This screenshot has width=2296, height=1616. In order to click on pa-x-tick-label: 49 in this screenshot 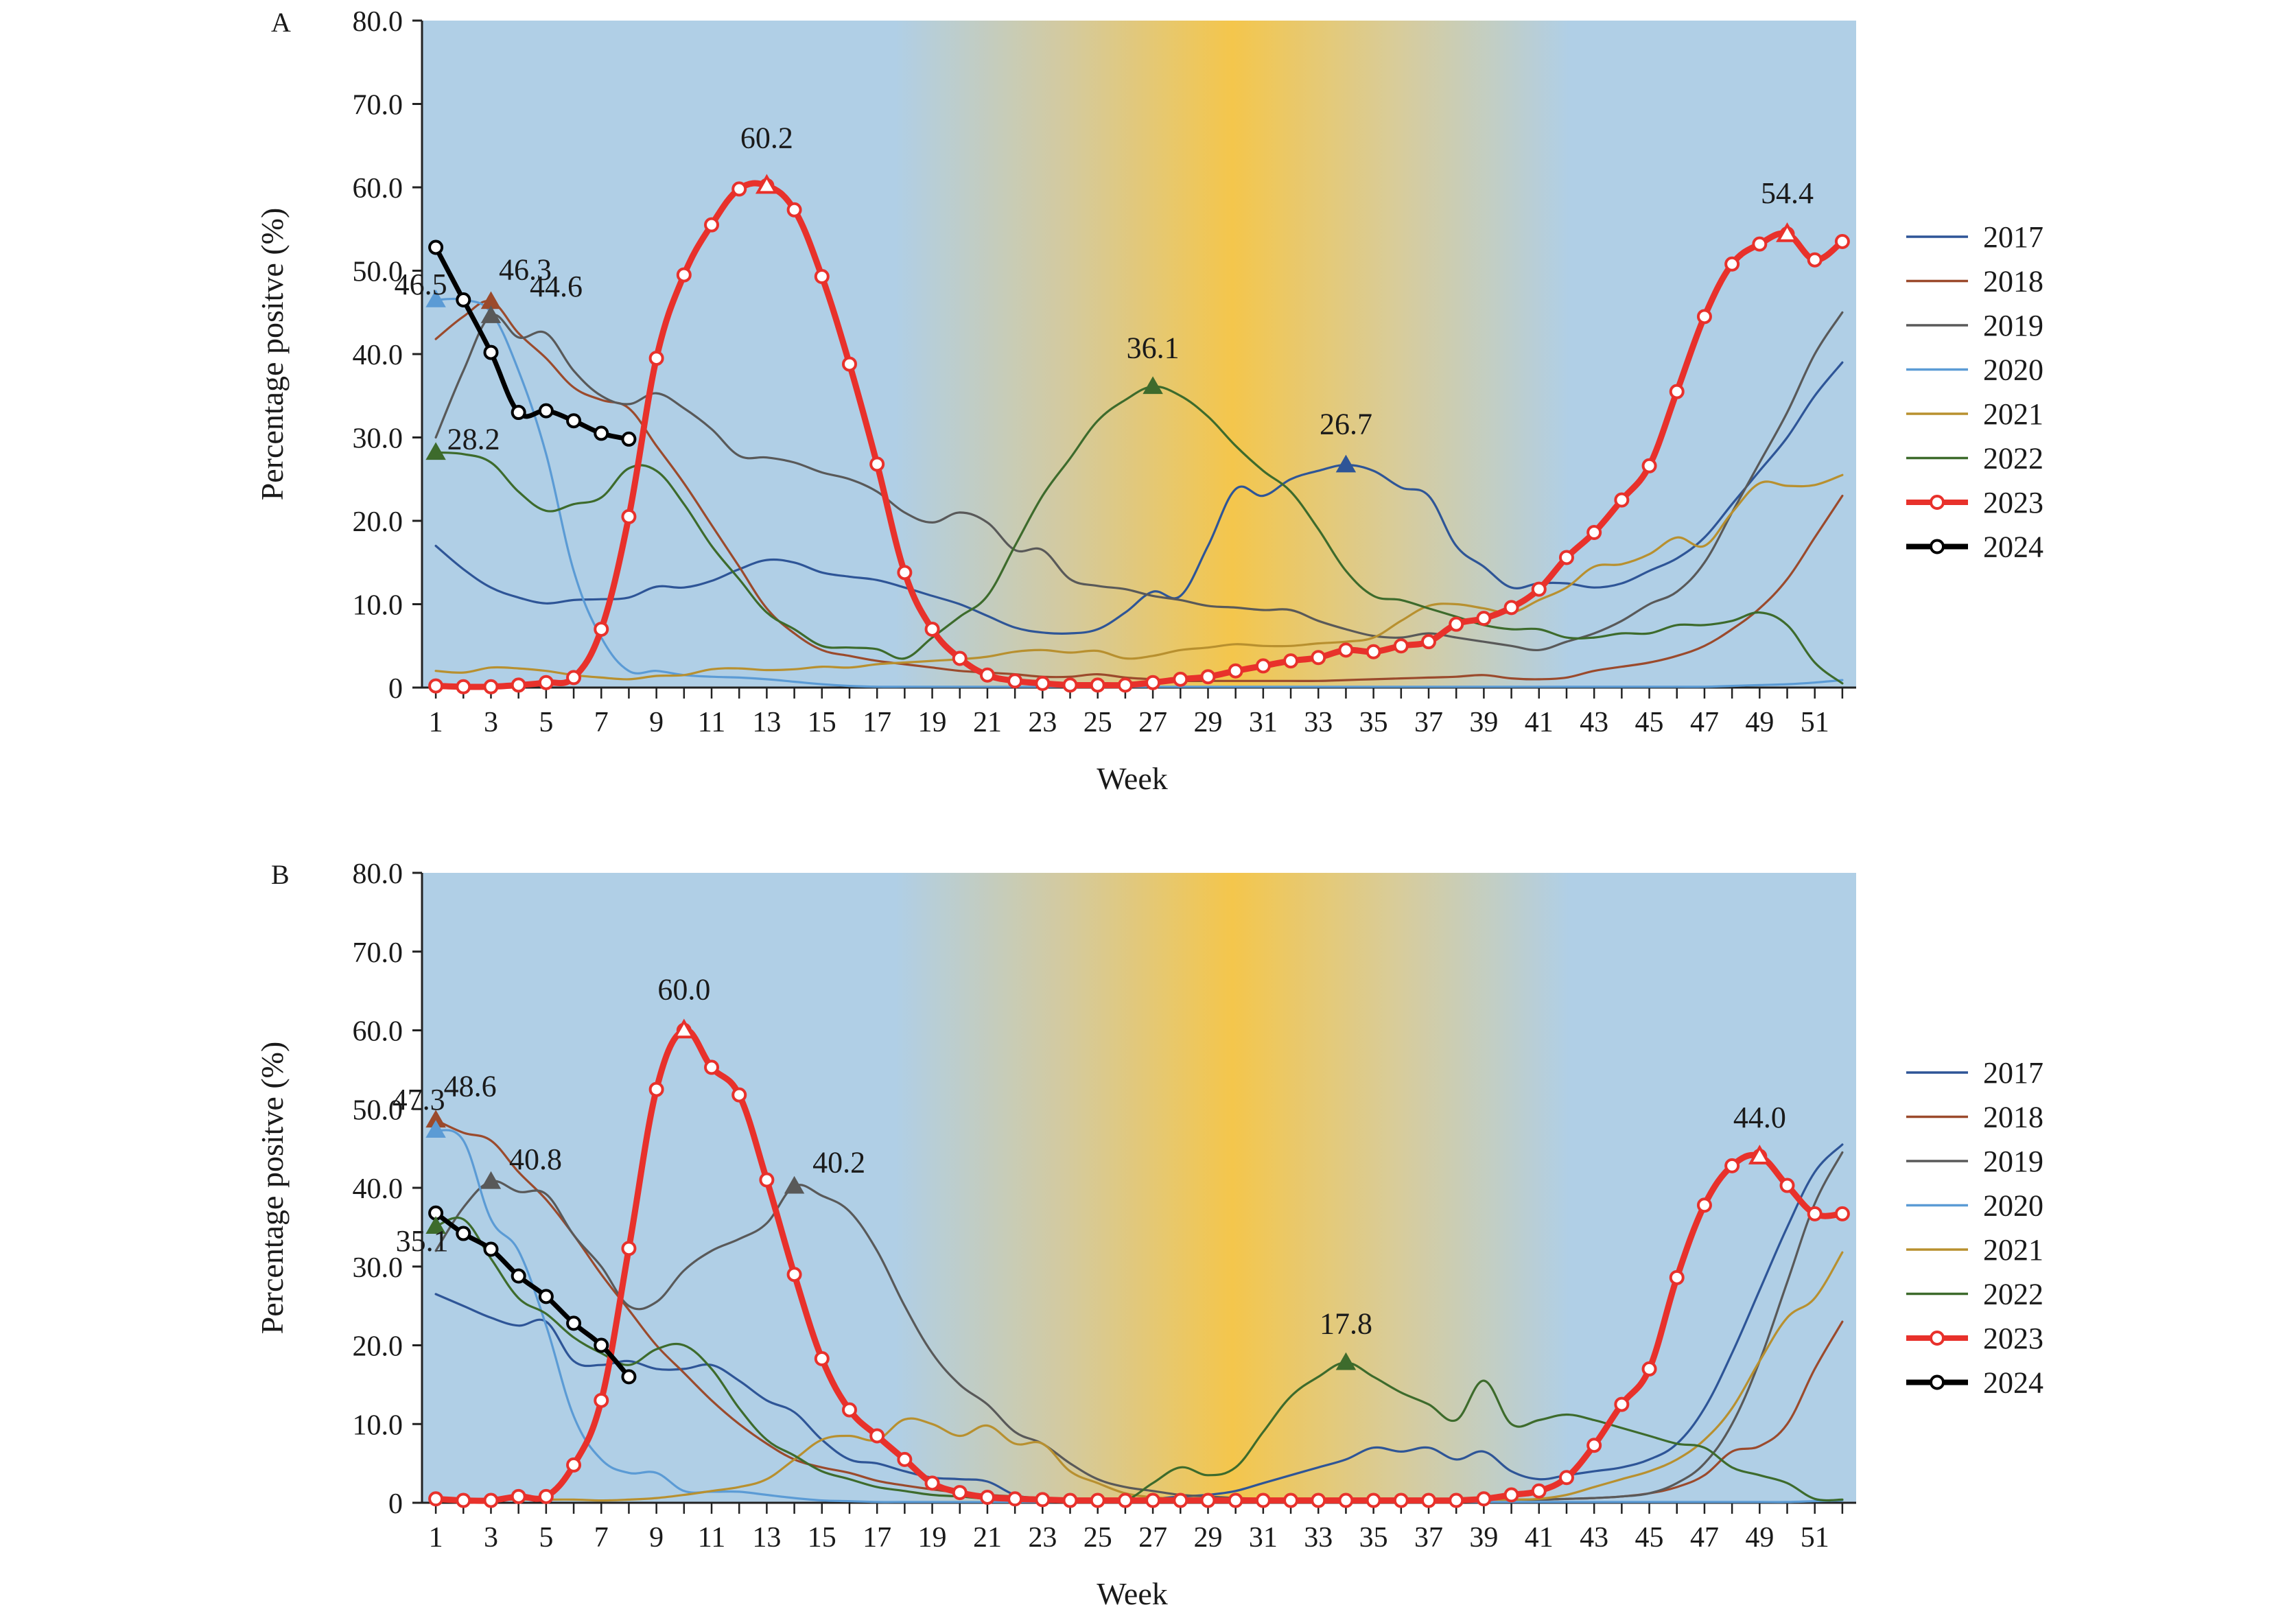, I will do `click(1759, 722)`.